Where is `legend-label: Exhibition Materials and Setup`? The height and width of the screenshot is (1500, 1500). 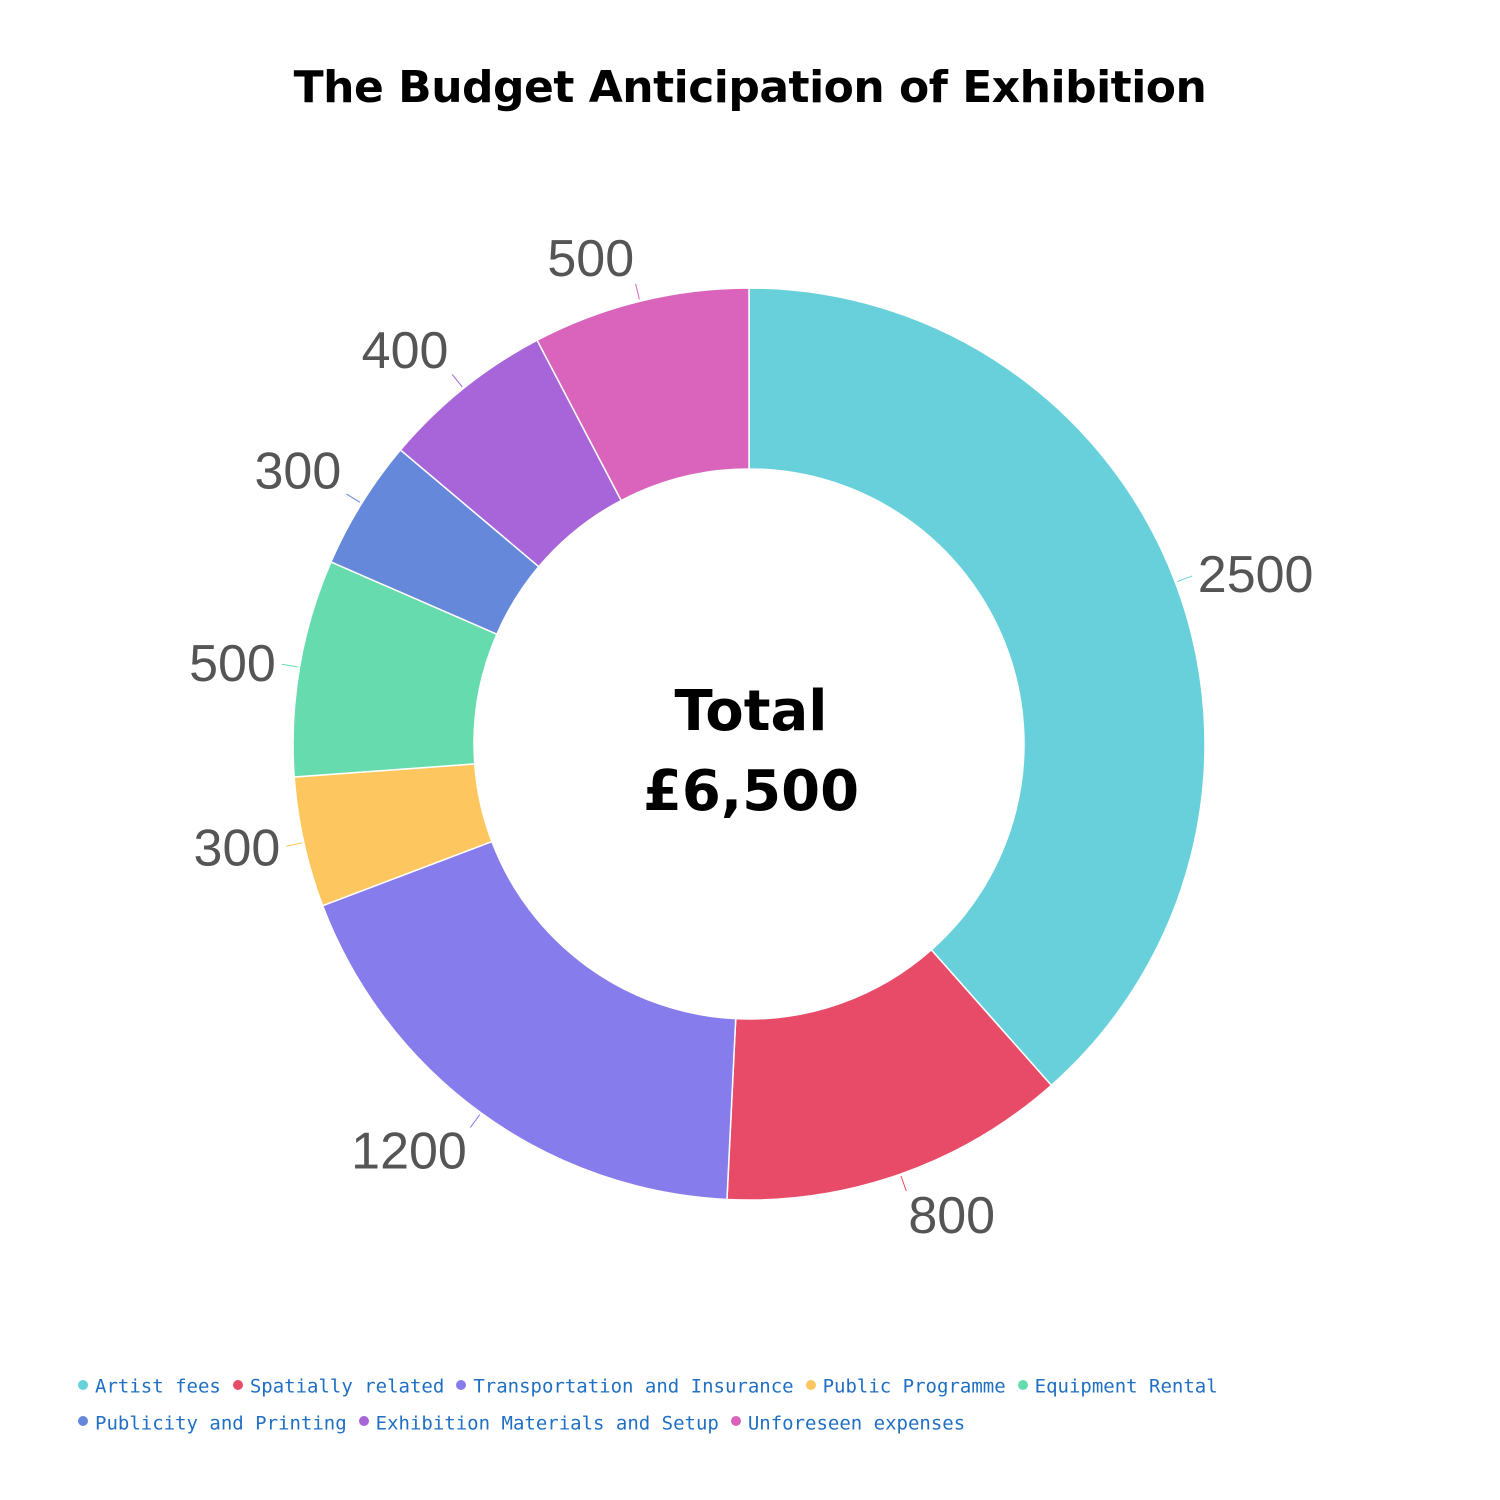
legend-label: Exhibition Materials and Setup is located at coordinates (547, 1423).